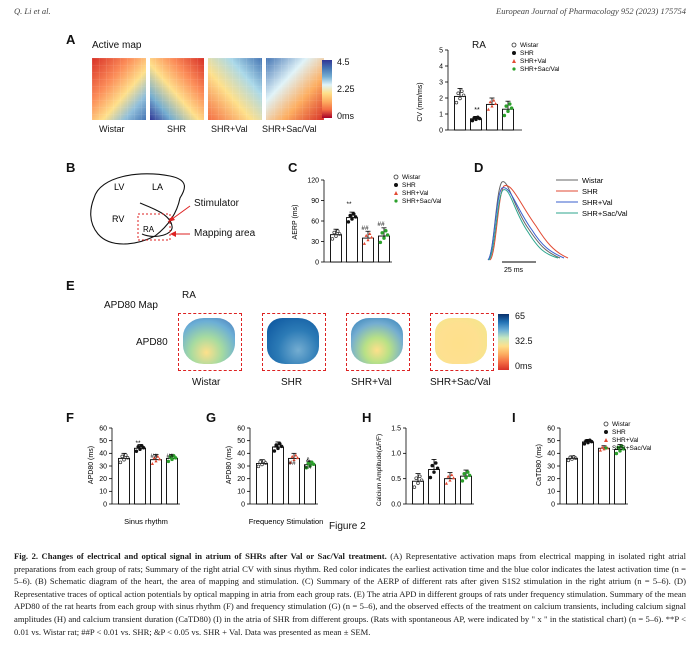 This screenshot has height=648, width=700. What do you see at coordinates (70, 285) in the screenshot?
I see `panel-label-e: E` at bounding box center [70, 285].